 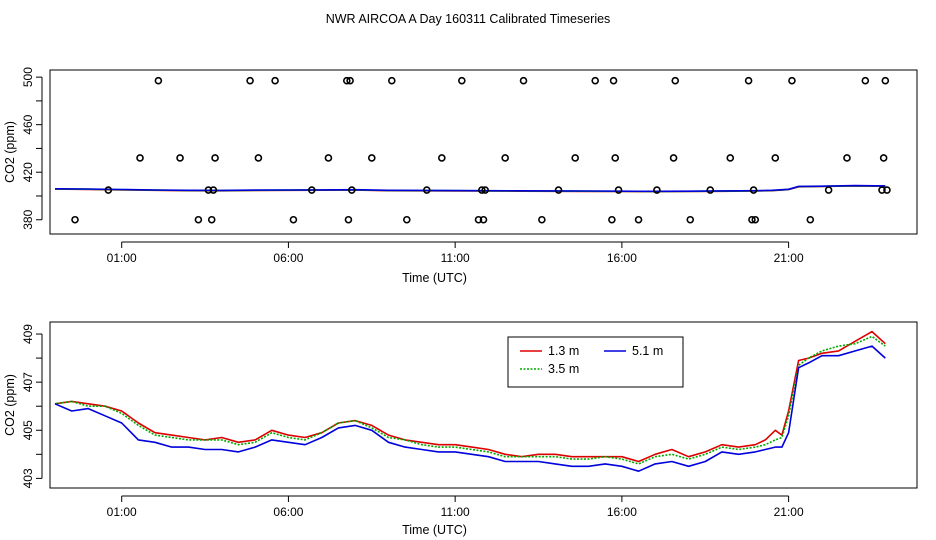 What do you see at coordinates (28, 172) in the screenshot?
I see `y-tick-label: 420` at bounding box center [28, 172].